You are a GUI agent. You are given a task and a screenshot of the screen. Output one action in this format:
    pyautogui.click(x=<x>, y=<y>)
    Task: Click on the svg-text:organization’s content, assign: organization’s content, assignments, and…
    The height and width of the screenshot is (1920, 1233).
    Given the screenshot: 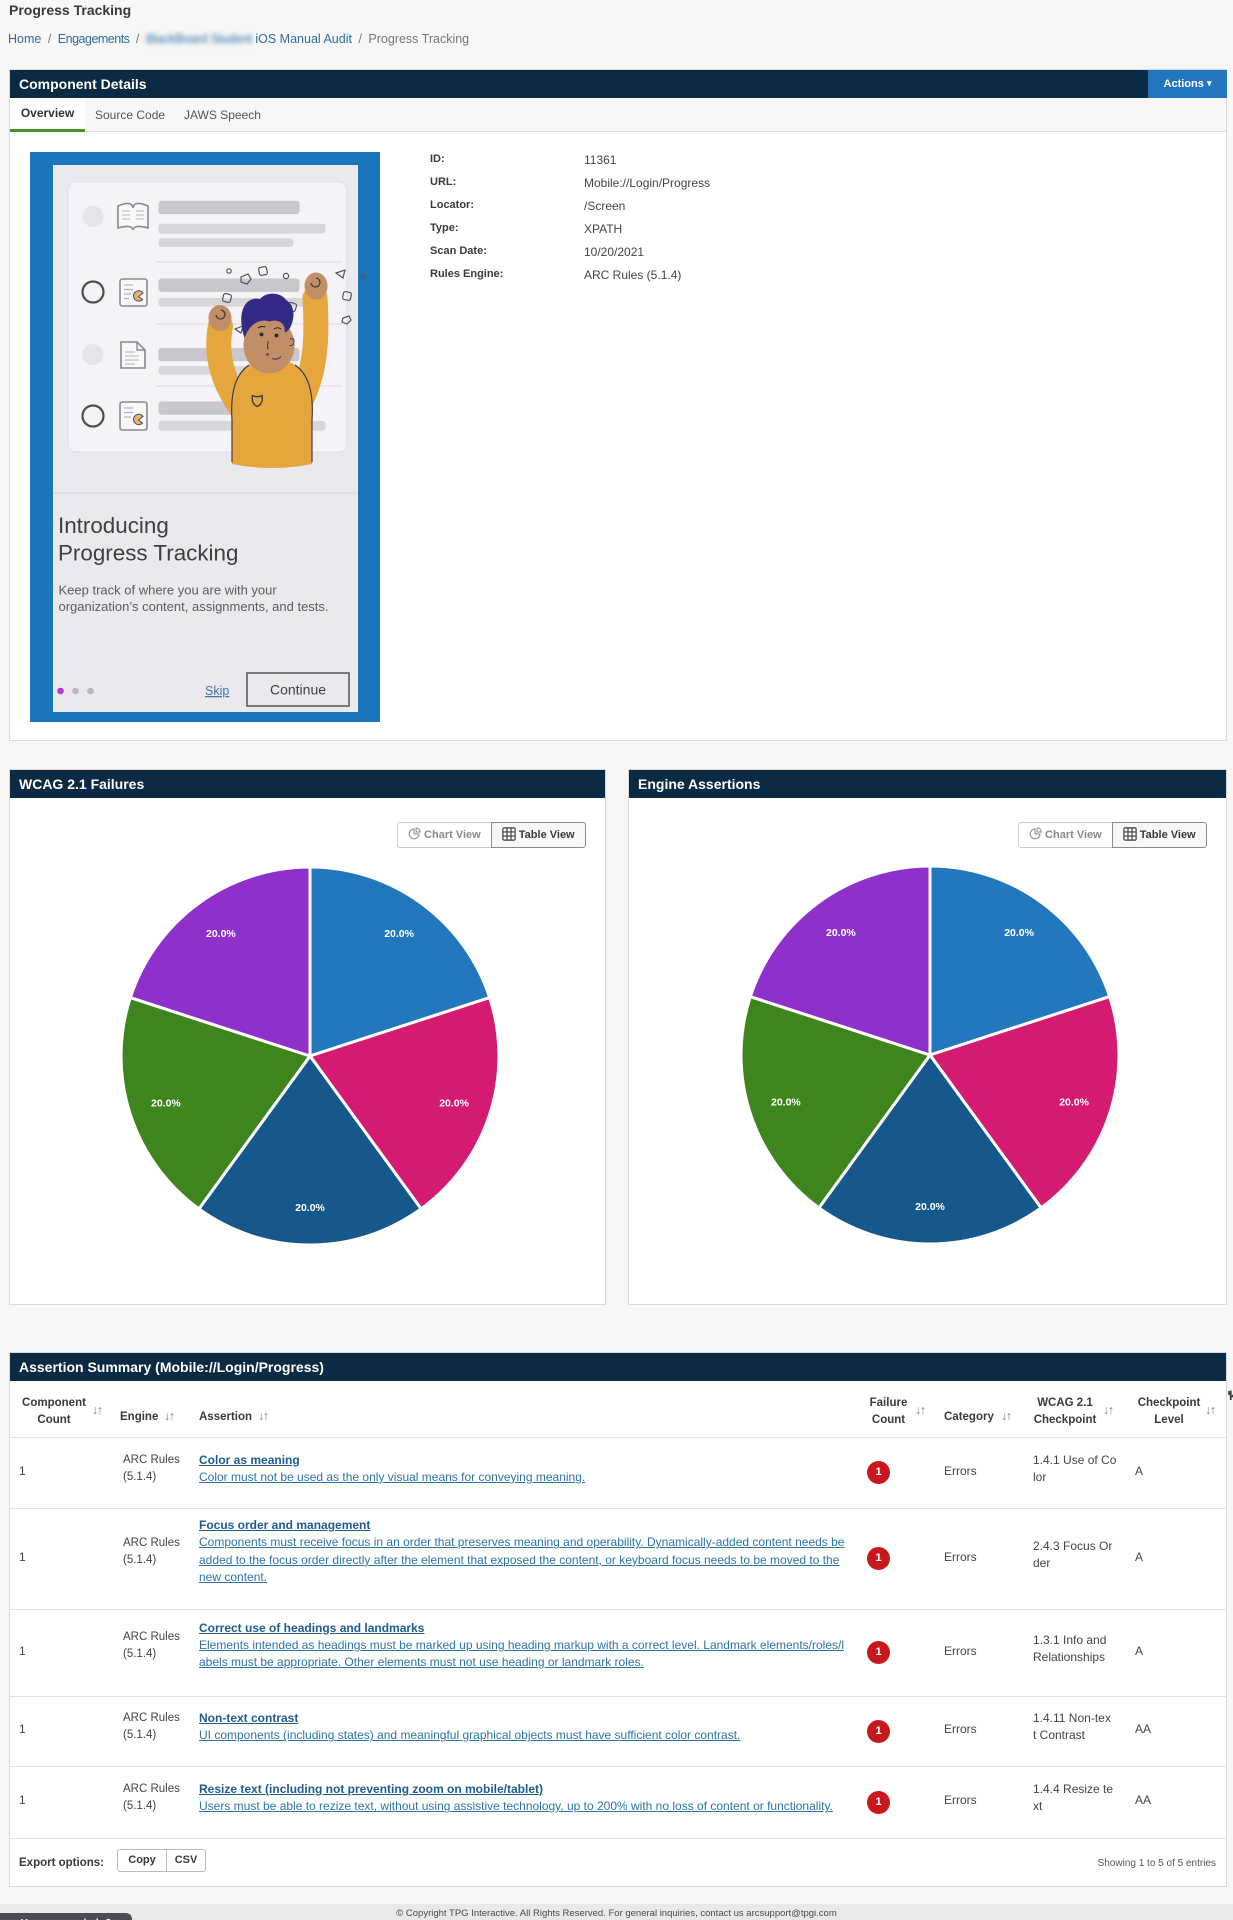 What is the action you would take?
    pyautogui.click(x=194, y=606)
    